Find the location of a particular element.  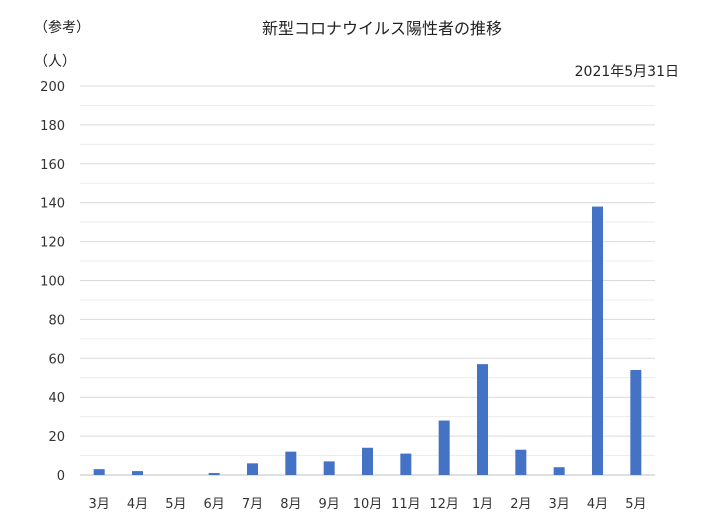

y-tick-label: 100 is located at coordinates (52, 282).